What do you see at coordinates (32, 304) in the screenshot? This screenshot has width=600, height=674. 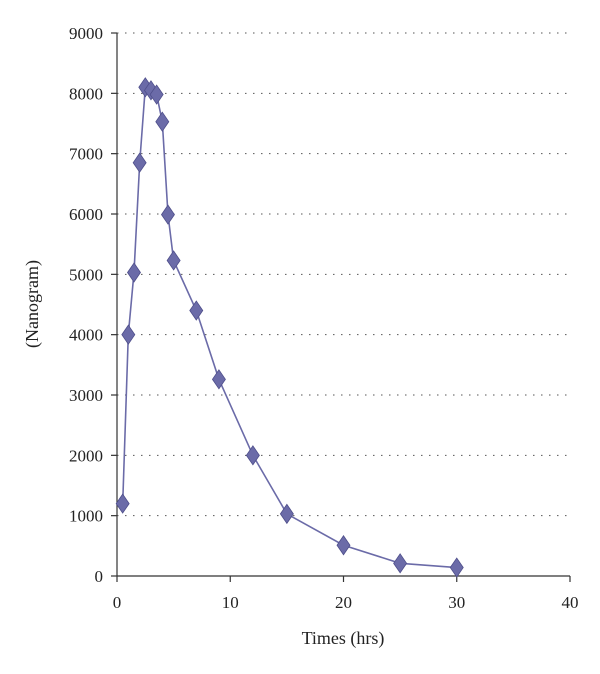 I see `y-axis-title: (Nanogram)` at bounding box center [32, 304].